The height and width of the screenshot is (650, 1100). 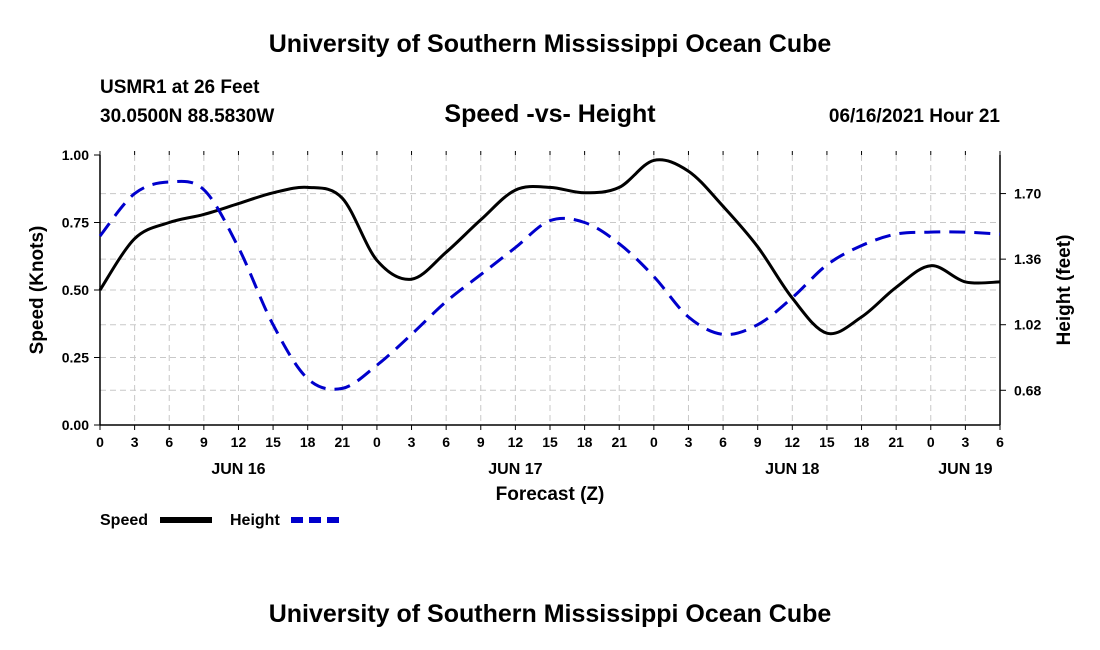 I want to click on station-coordinates: 30.0500N 88.5830W, so click(x=187, y=116).